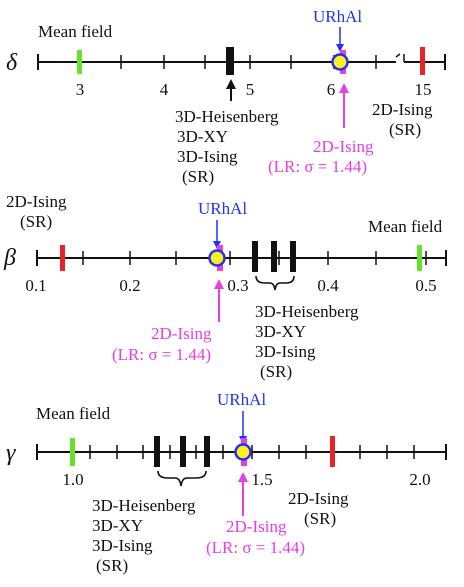 The height and width of the screenshot is (587, 464). Describe the element at coordinates (337, 16) in the screenshot. I see `delta-urhal-label: URhAl` at that location.